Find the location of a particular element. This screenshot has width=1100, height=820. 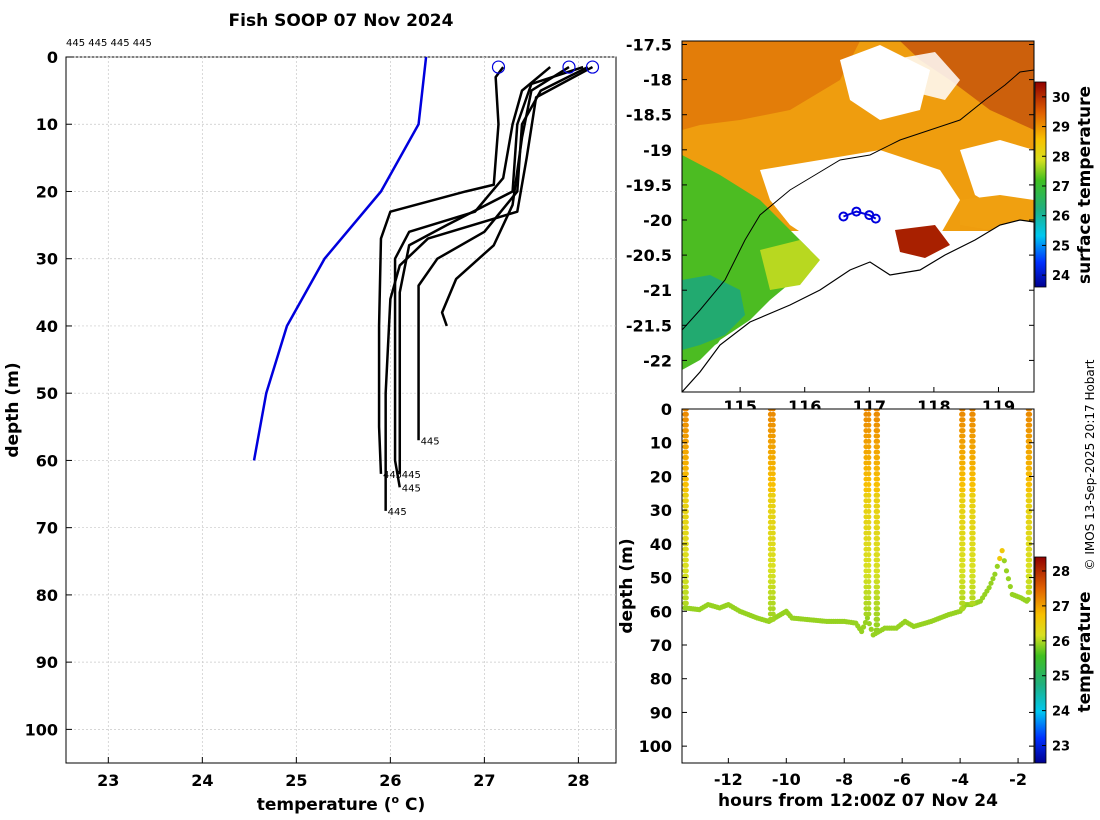

map-yellow-green is located at coordinates (790, 265).